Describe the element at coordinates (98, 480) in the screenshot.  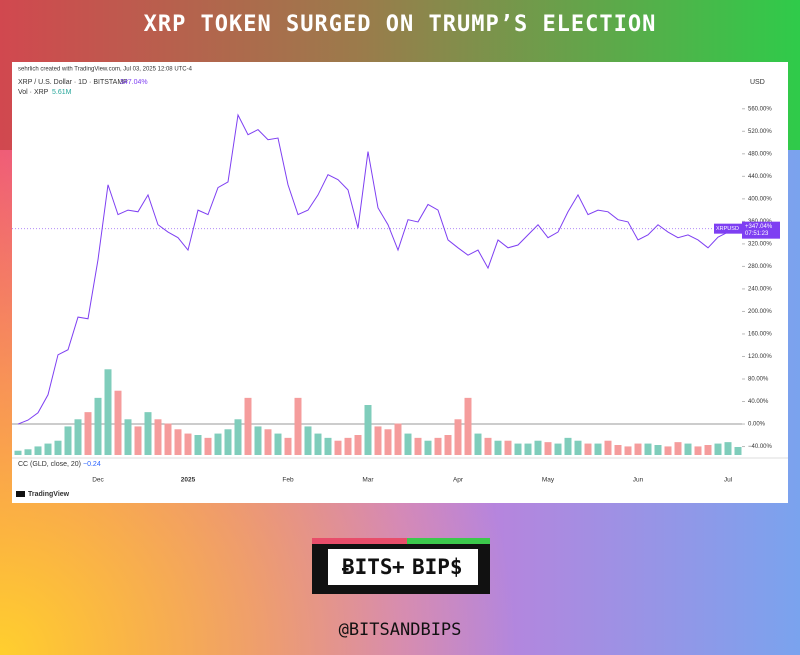
I see `x-tick-label: Dec` at that location.